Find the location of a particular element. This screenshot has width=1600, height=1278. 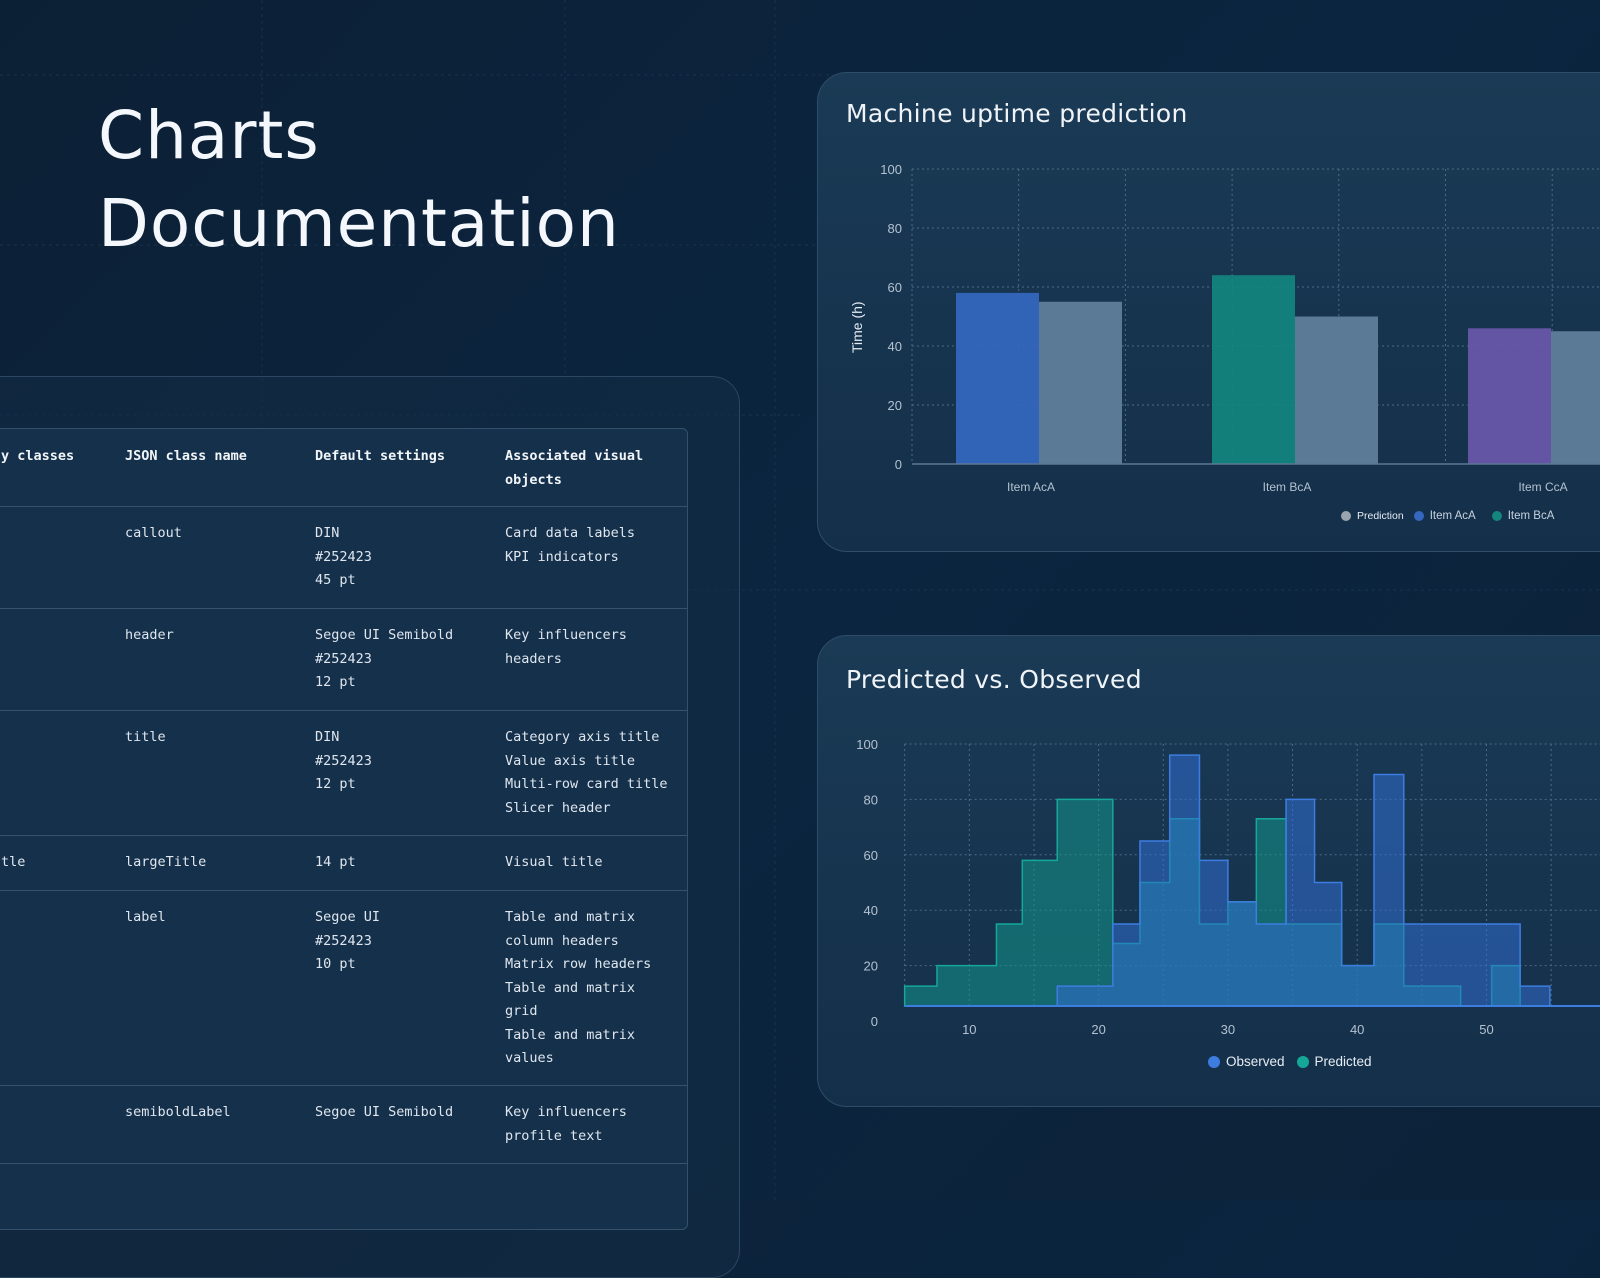

visual-line: grid is located at coordinates (521, 1011).